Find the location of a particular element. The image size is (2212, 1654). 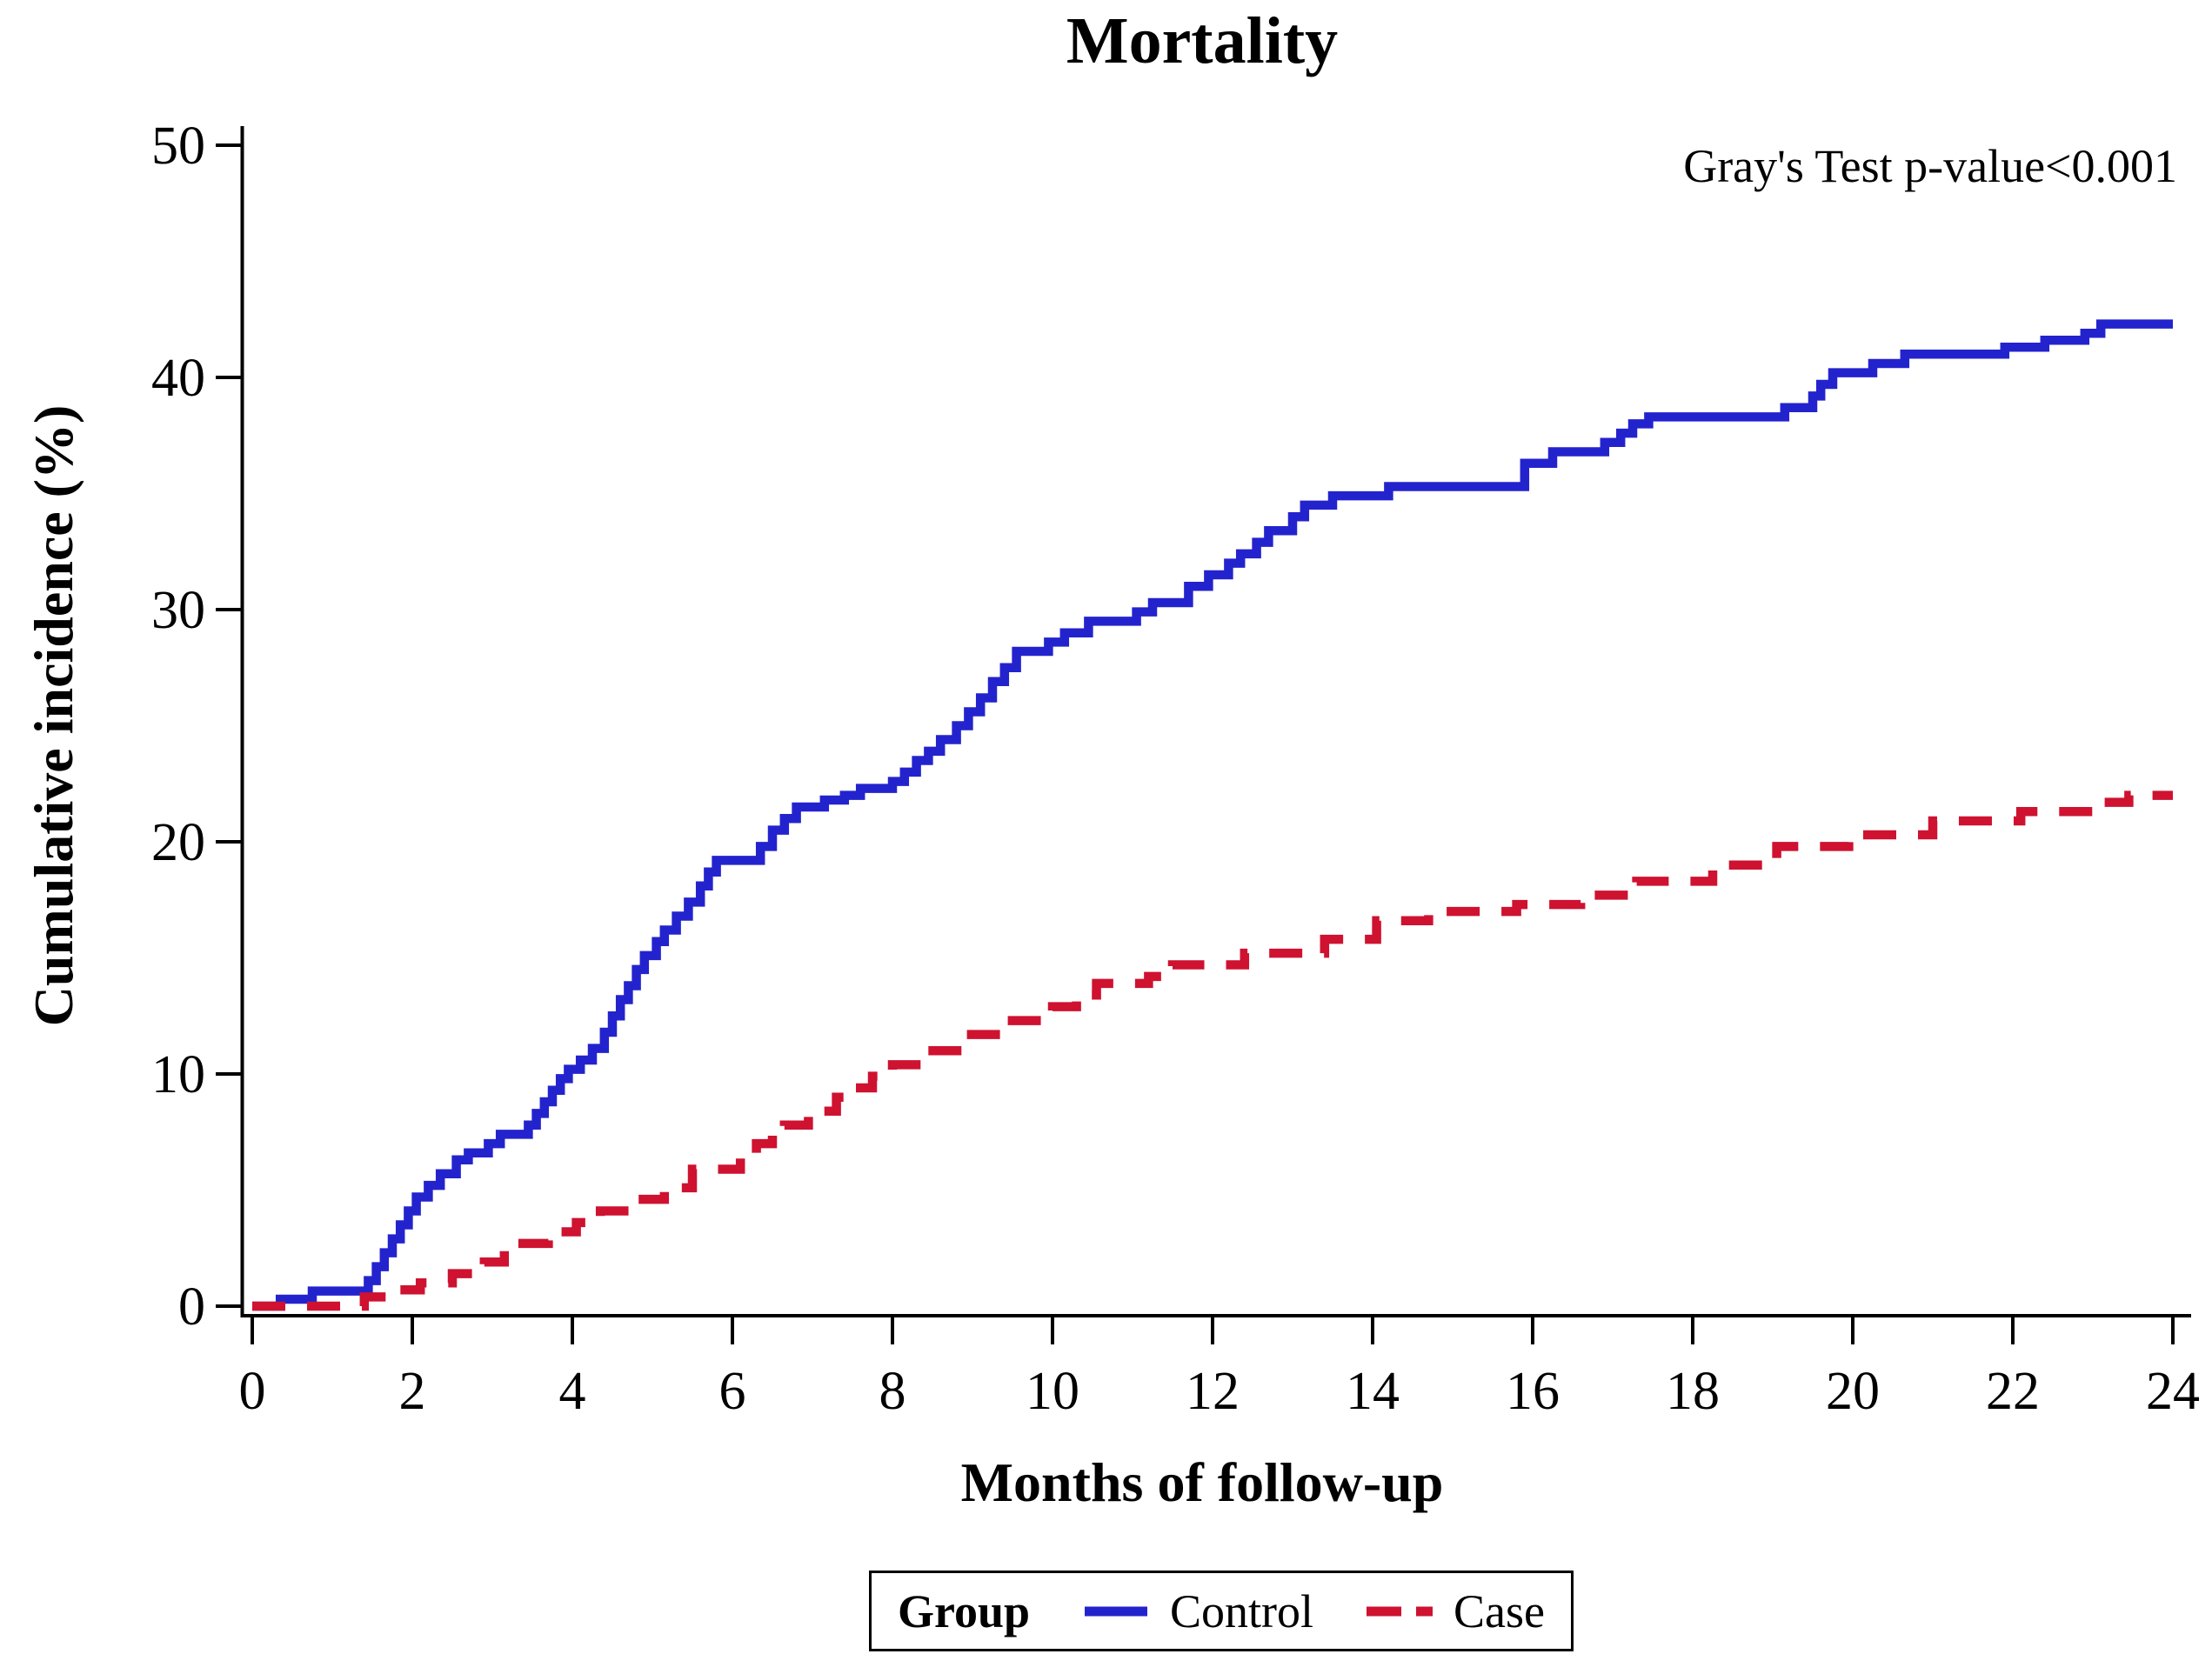

x-tick-label: 18 is located at coordinates (1693, 1391).